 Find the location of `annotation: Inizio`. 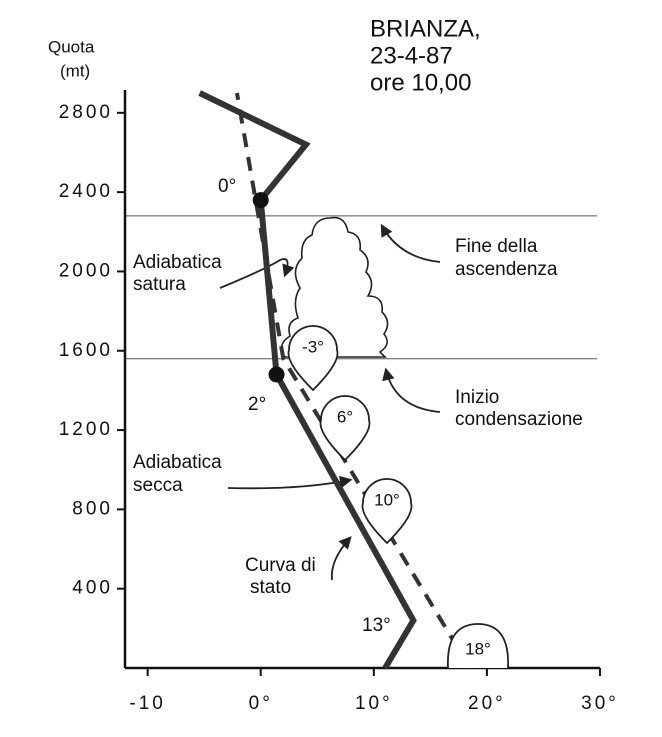

annotation: Inizio is located at coordinates (477, 397).